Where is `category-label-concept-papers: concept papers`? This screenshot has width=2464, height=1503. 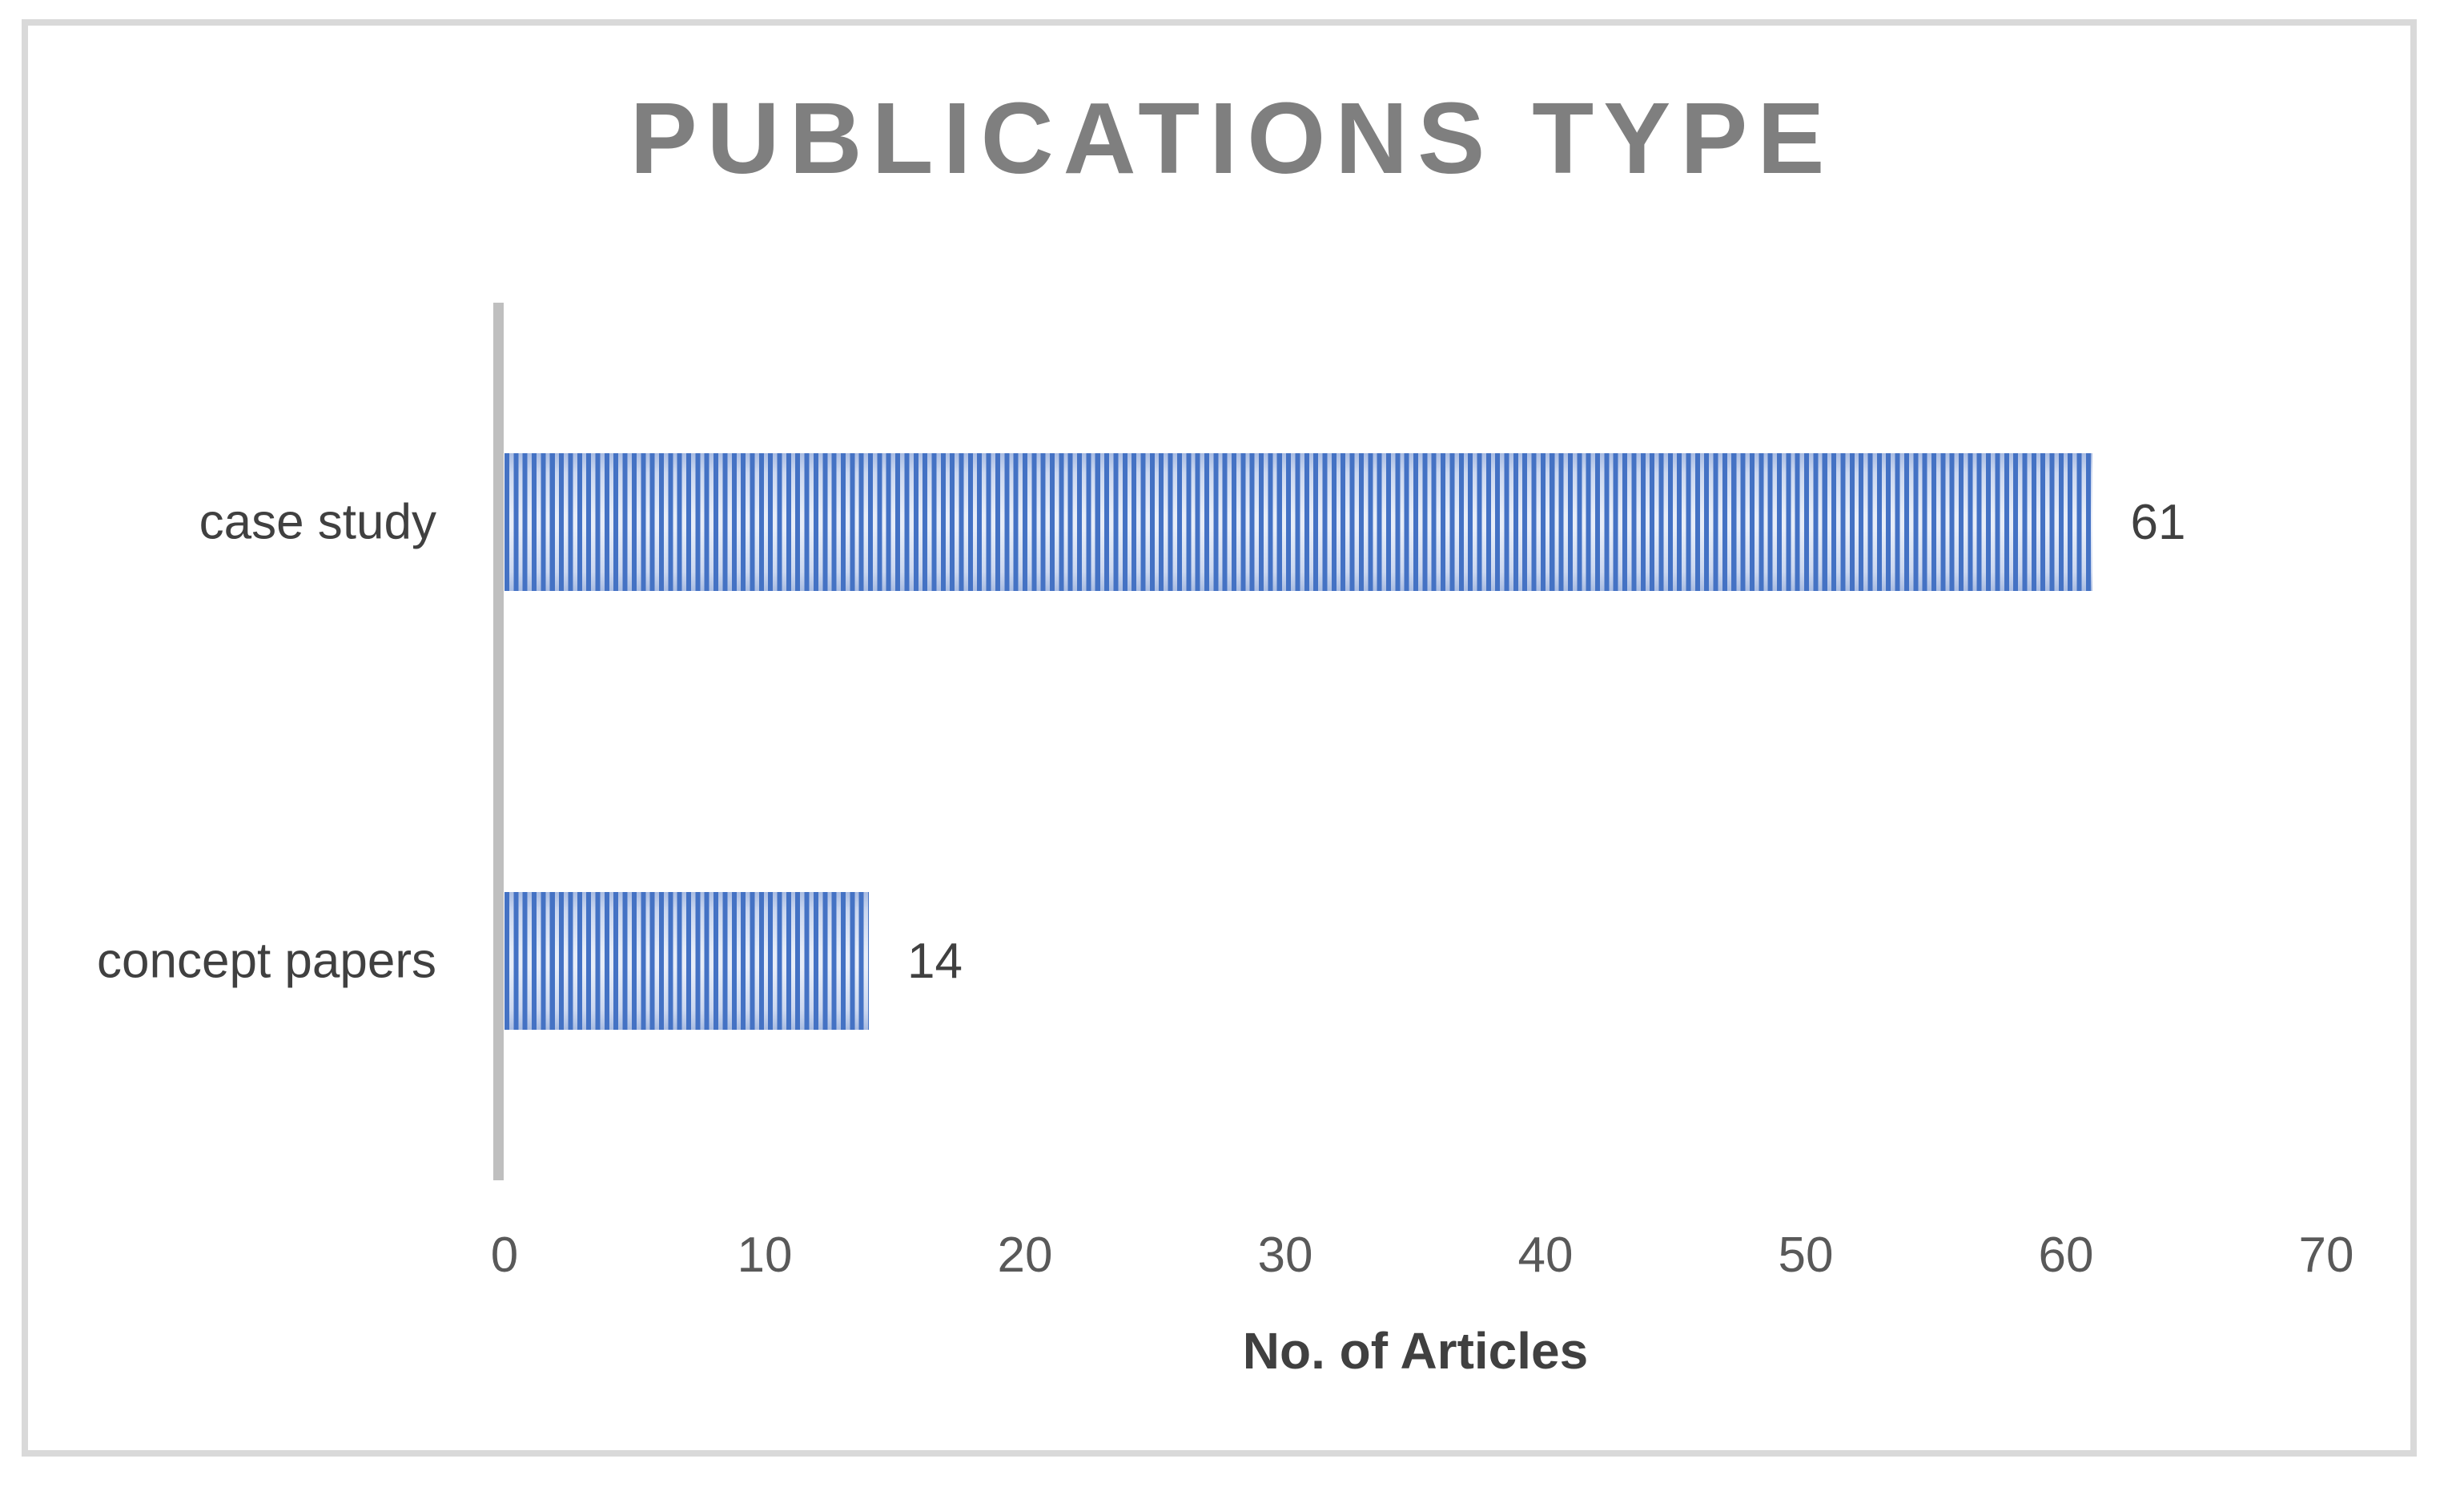 category-label-concept-papers: concept papers is located at coordinates (266, 961).